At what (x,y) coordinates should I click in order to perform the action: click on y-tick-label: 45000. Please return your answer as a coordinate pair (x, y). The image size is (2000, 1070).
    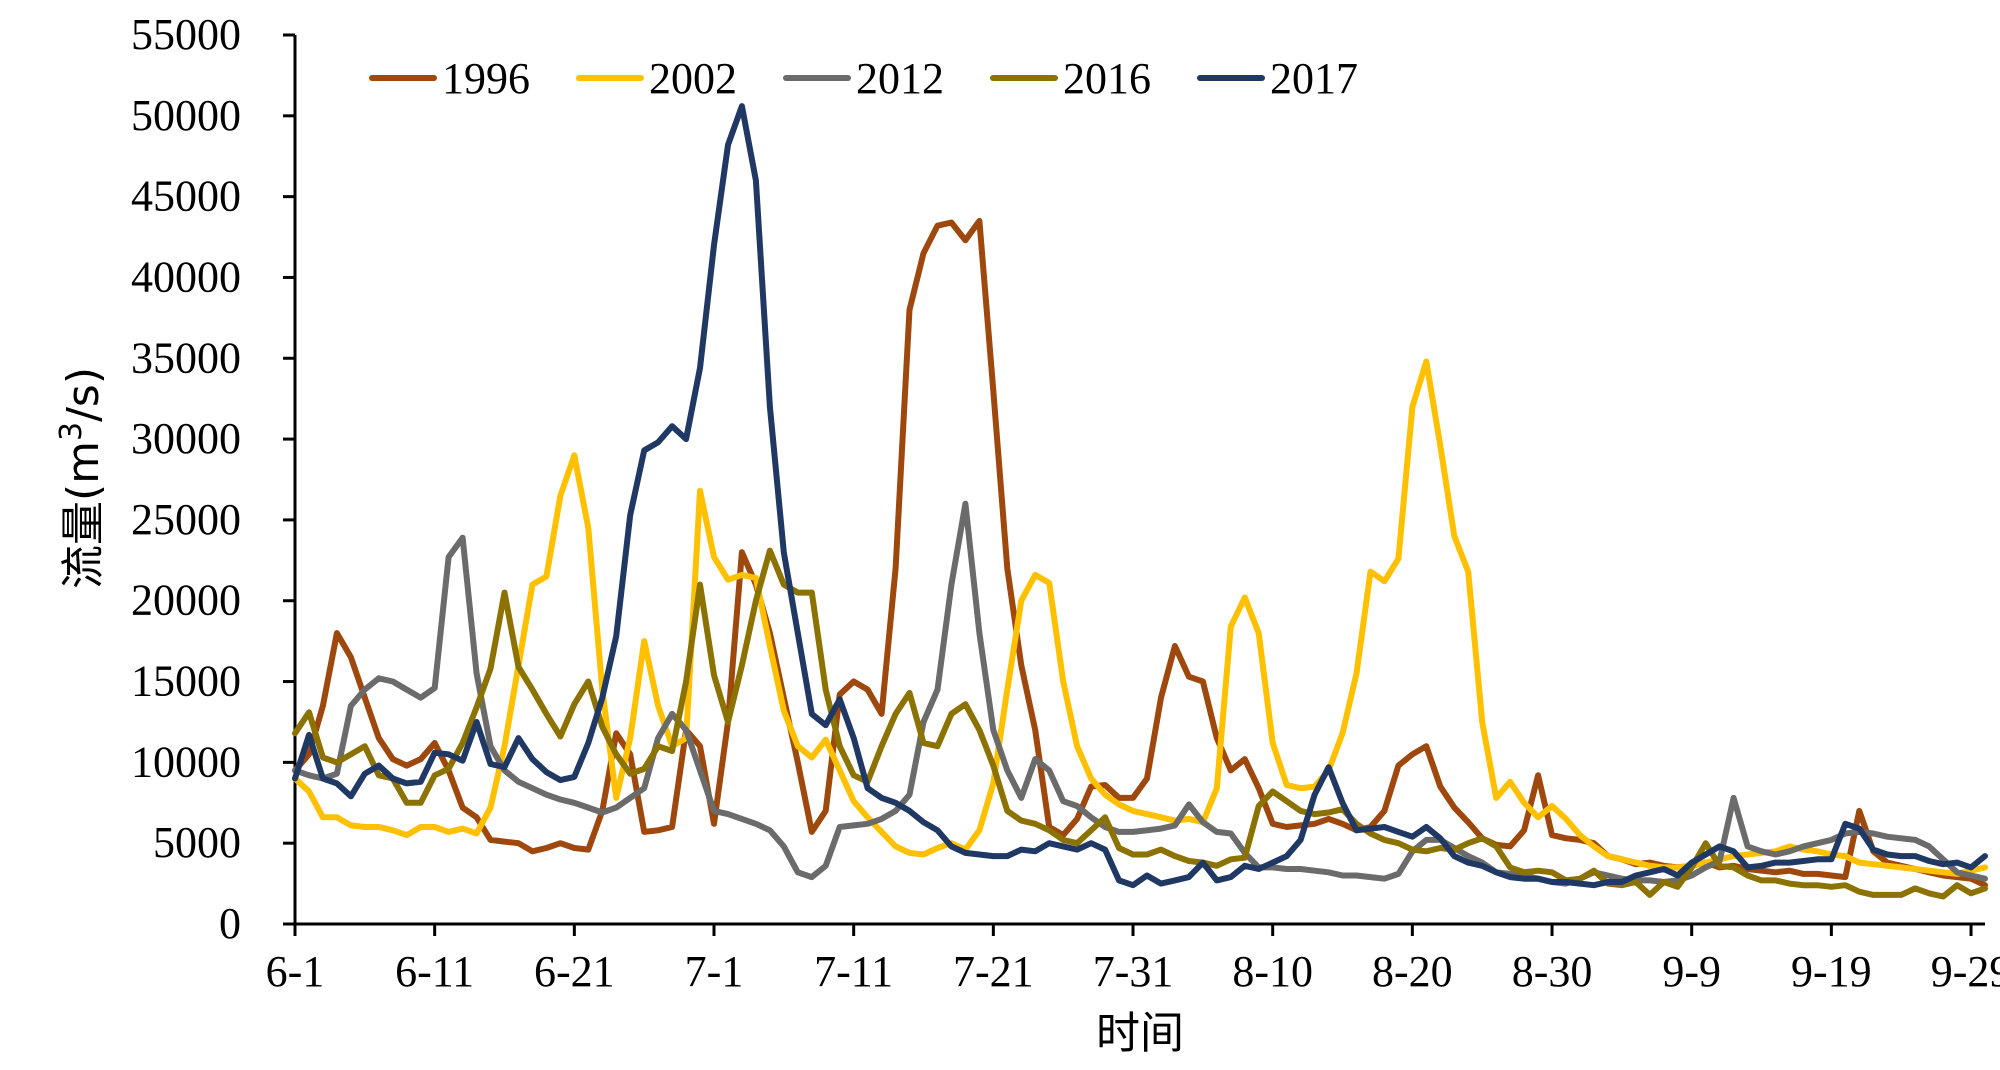
    Looking at the image, I should click on (186, 196).